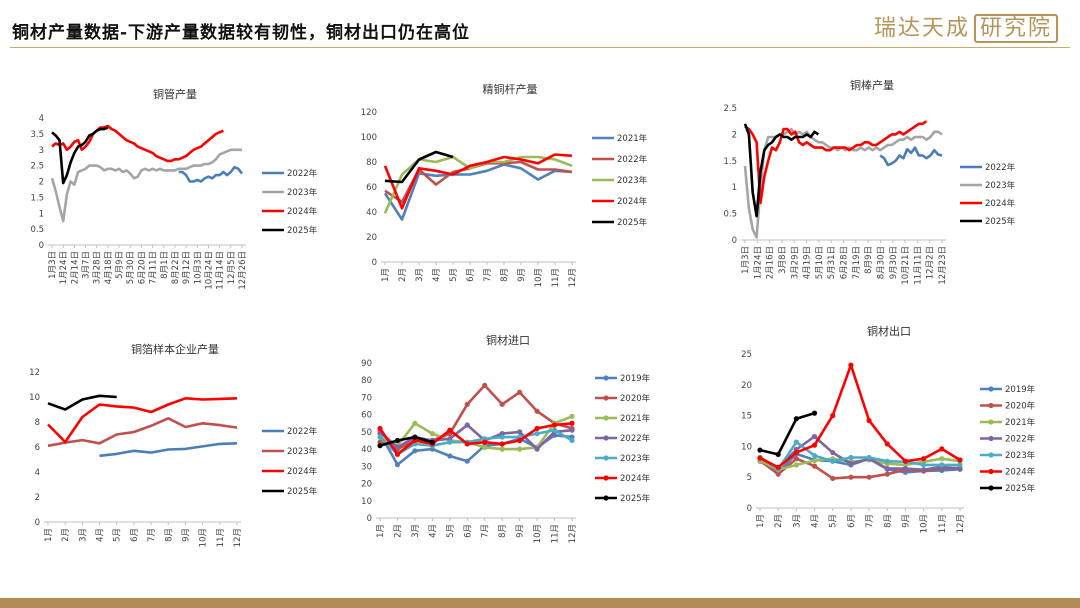 The image size is (1080, 608). Describe the element at coordinates (808, 262) in the screenshot. I see `x-tick-label: 4月19日` at that location.